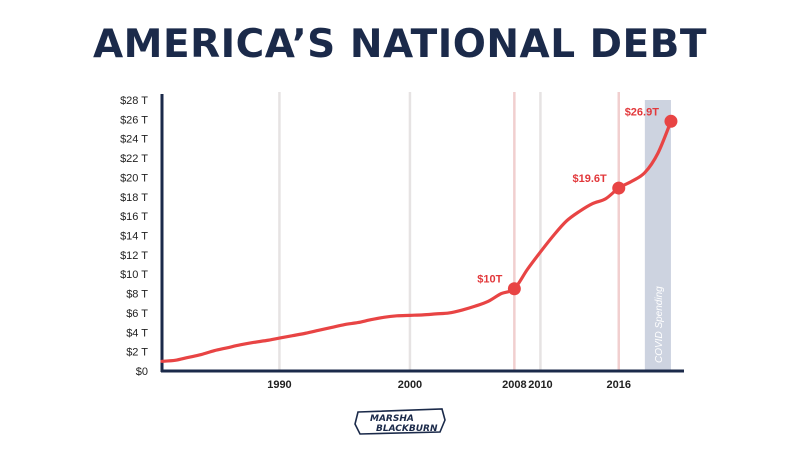 The width and height of the screenshot is (800, 450). What do you see at coordinates (407, 429) in the screenshot?
I see `logo-line2: BLACKBURN` at bounding box center [407, 429].